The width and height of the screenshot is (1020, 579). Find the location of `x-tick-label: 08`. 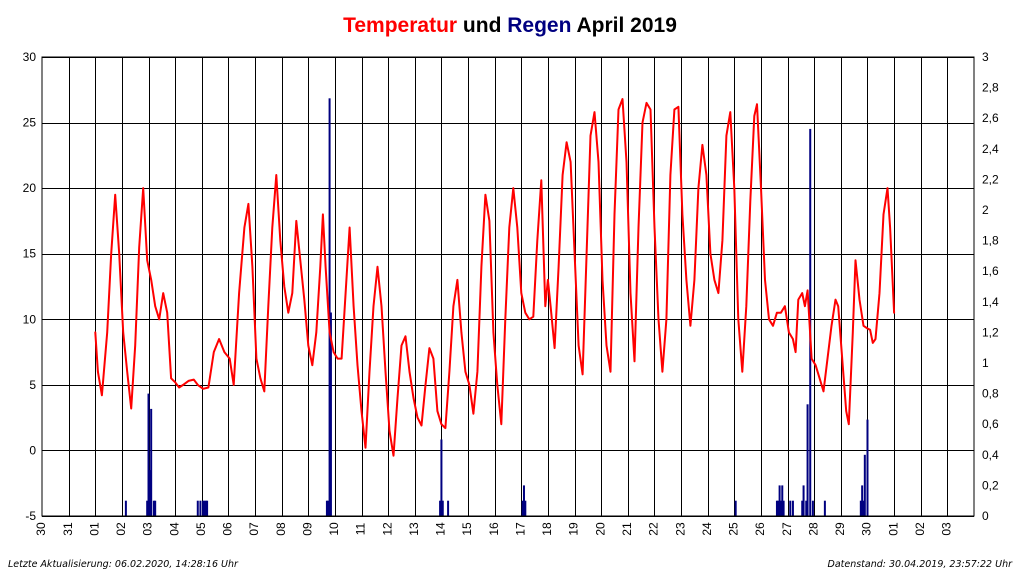

x-tick-label: 08 is located at coordinates (281, 529).